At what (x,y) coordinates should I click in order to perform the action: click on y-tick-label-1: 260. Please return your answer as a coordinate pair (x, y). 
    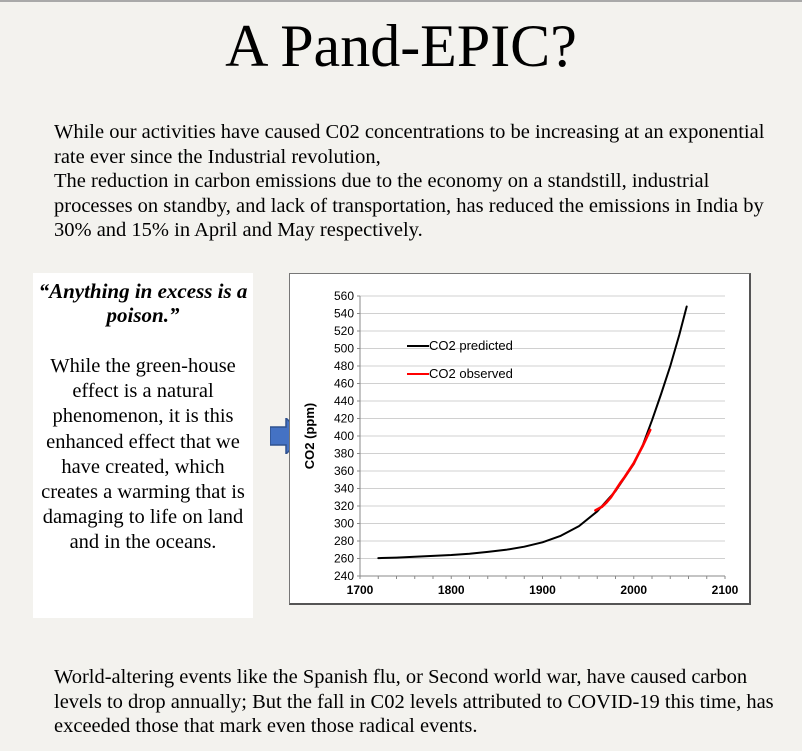
    Looking at the image, I should click on (344, 559).